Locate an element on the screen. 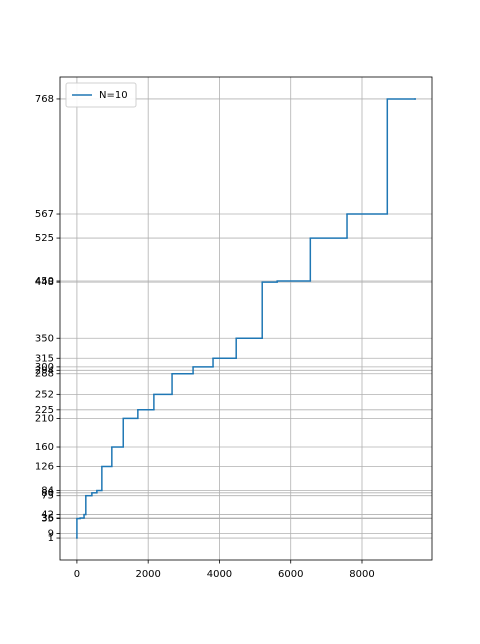 This screenshot has height=644, width=480. y-tick-label: 75 is located at coordinates (47, 496).